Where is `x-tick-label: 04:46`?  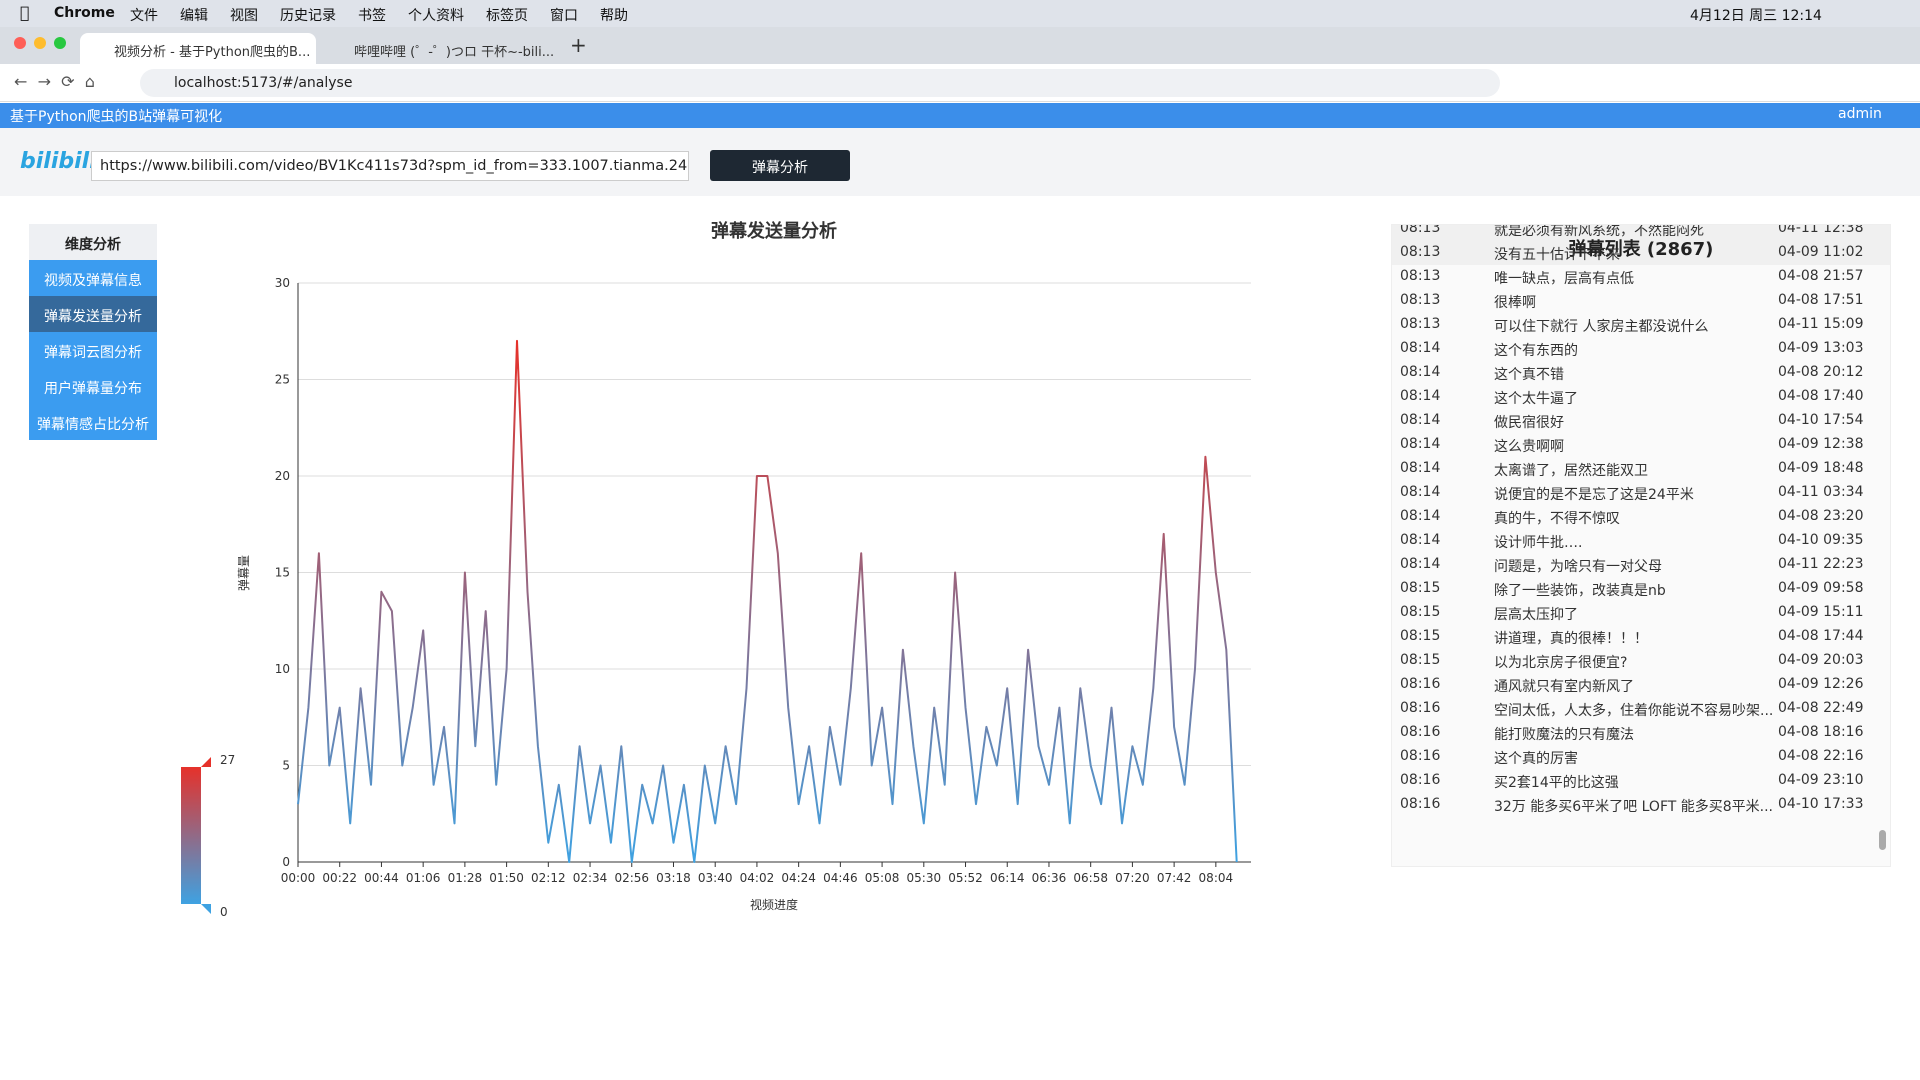
x-tick-label: 04:46 is located at coordinates (840, 878).